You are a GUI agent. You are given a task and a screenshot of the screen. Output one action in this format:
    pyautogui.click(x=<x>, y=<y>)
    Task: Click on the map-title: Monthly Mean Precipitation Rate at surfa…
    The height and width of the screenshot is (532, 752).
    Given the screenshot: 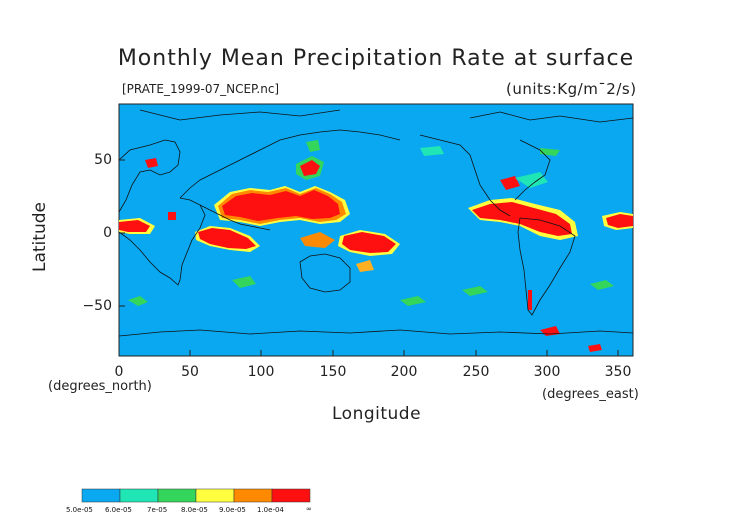 What is the action you would take?
    pyautogui.click(x=376, y=58)
    